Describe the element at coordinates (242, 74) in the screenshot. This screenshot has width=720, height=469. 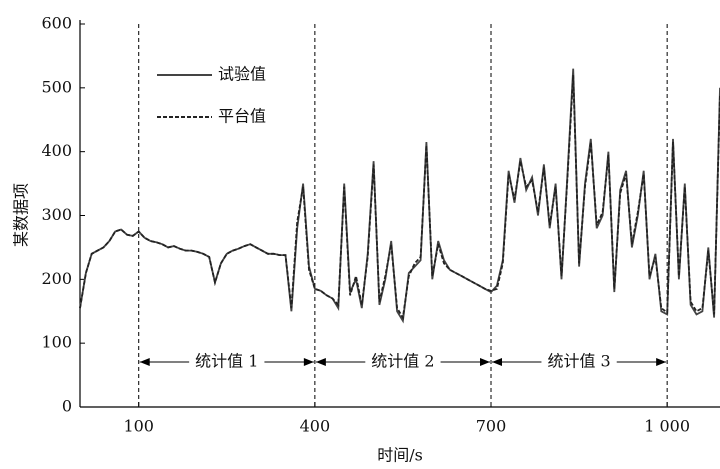
I see `legend-label: 试验值` at that location.